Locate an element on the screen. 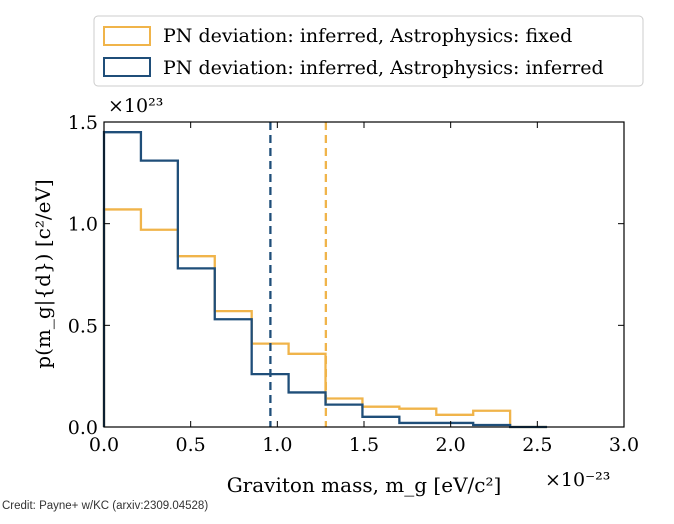  credit-text: Credit: Payne+ w/KC (arxiv:2309.04528) is located at coordinates (105, 506).